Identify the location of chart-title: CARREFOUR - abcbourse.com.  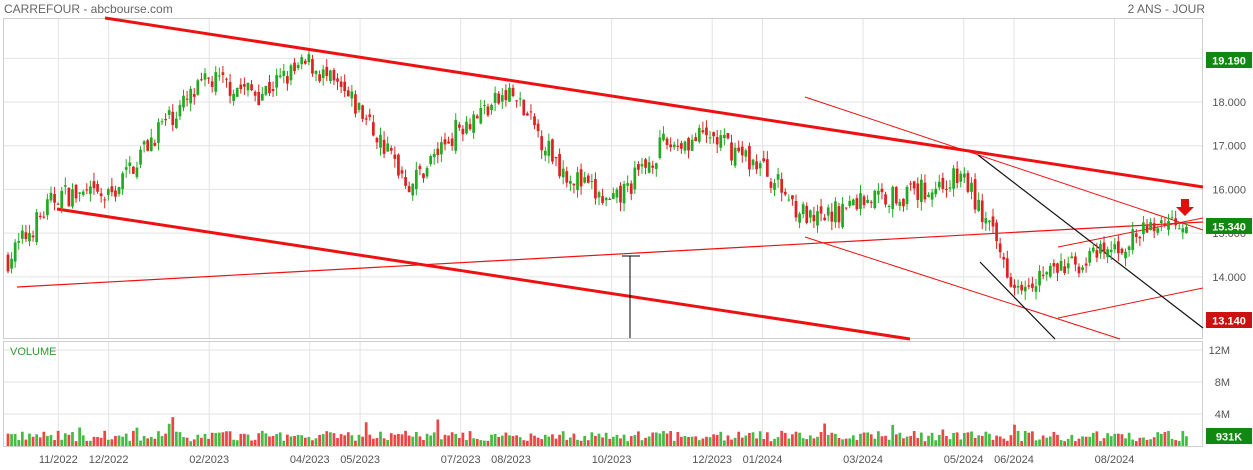
(88, 9).